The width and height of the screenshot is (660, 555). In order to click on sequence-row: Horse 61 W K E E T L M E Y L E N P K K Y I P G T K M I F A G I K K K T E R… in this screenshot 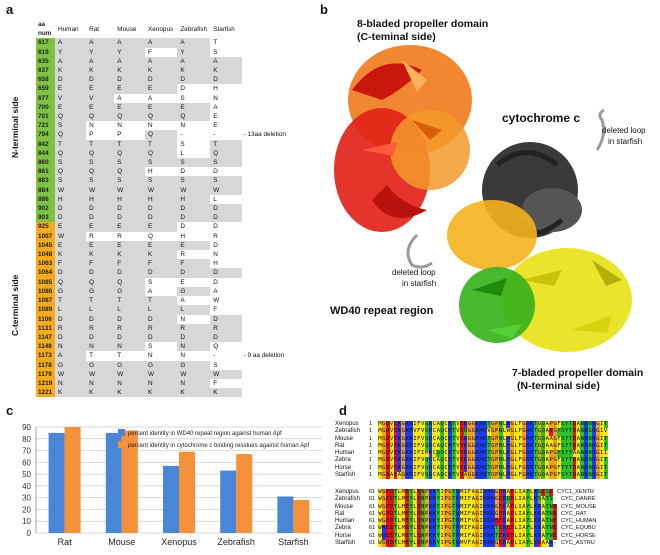, I will do `click(465, 536)`.